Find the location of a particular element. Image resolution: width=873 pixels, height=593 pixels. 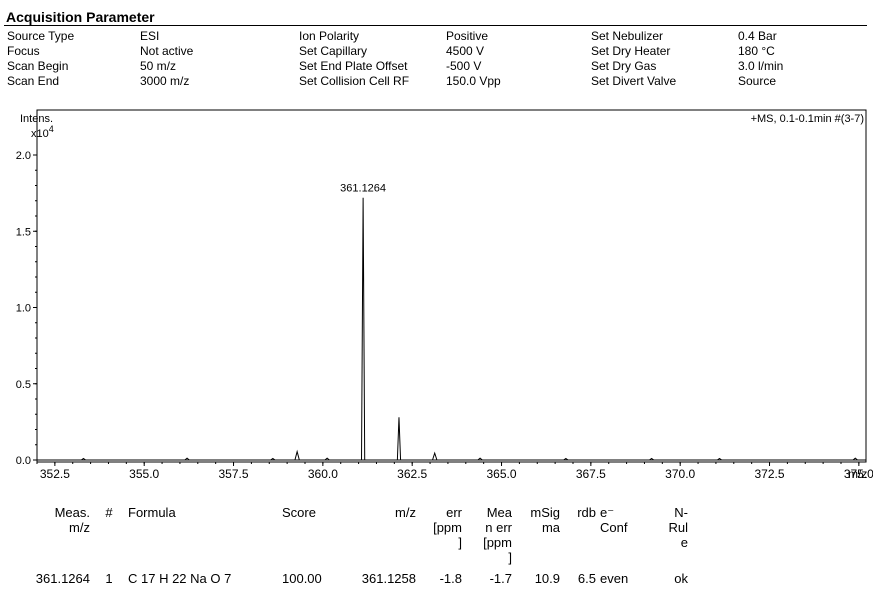

table-cell: 1 is located at coordinates (111, 578).